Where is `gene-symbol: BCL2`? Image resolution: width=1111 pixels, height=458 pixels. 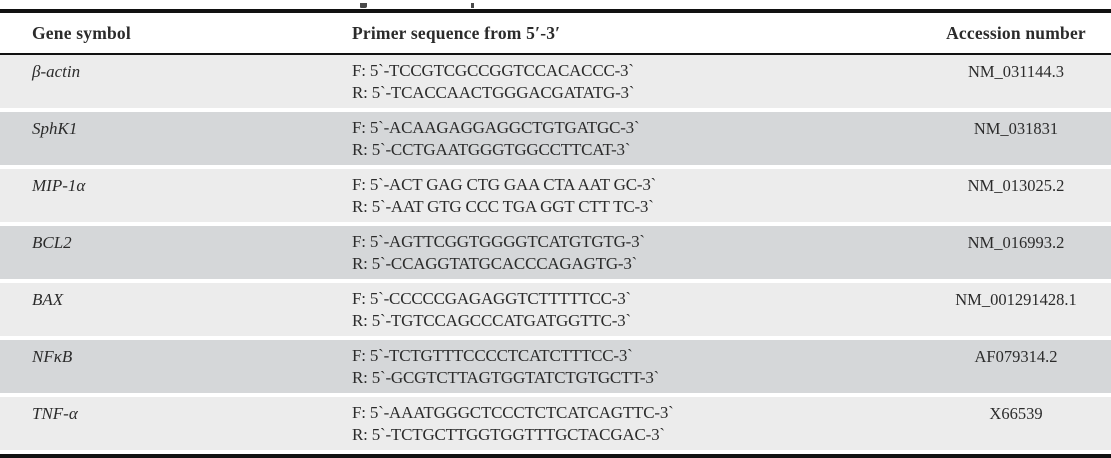
gene-symbol: BCL2 is located at coordinates (52, 242).